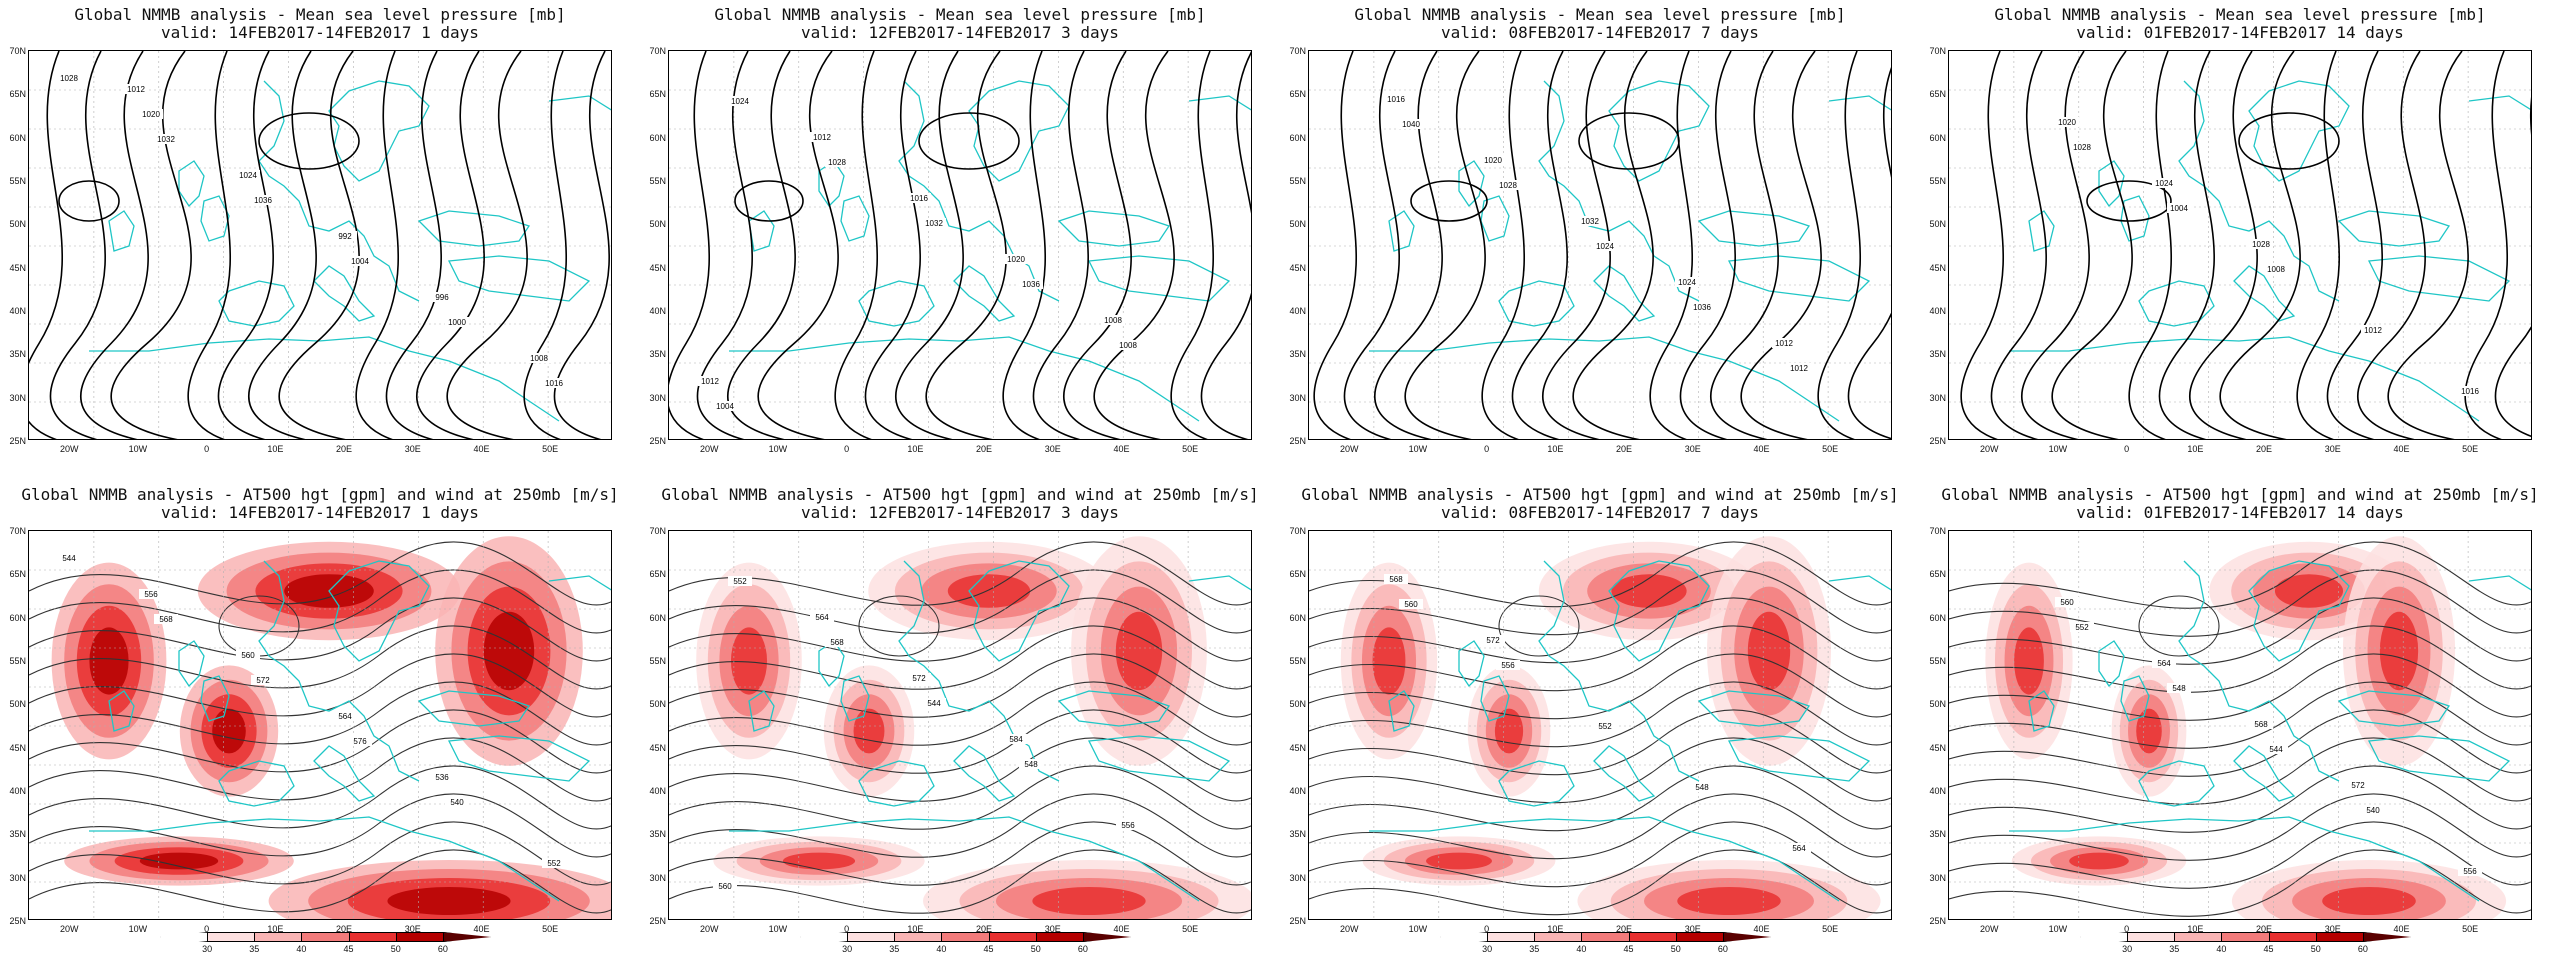 The height and width of the screenshot is (960, 2560). Describe the element at coordinates (1487, 949) in the screenshot. I see `colorbar-label: 30` at that location.